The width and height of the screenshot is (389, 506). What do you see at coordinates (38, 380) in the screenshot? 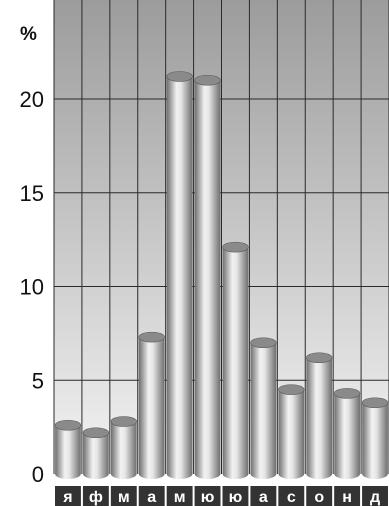
I see `y-tick-label: 5` at bounding box center [38, 380].